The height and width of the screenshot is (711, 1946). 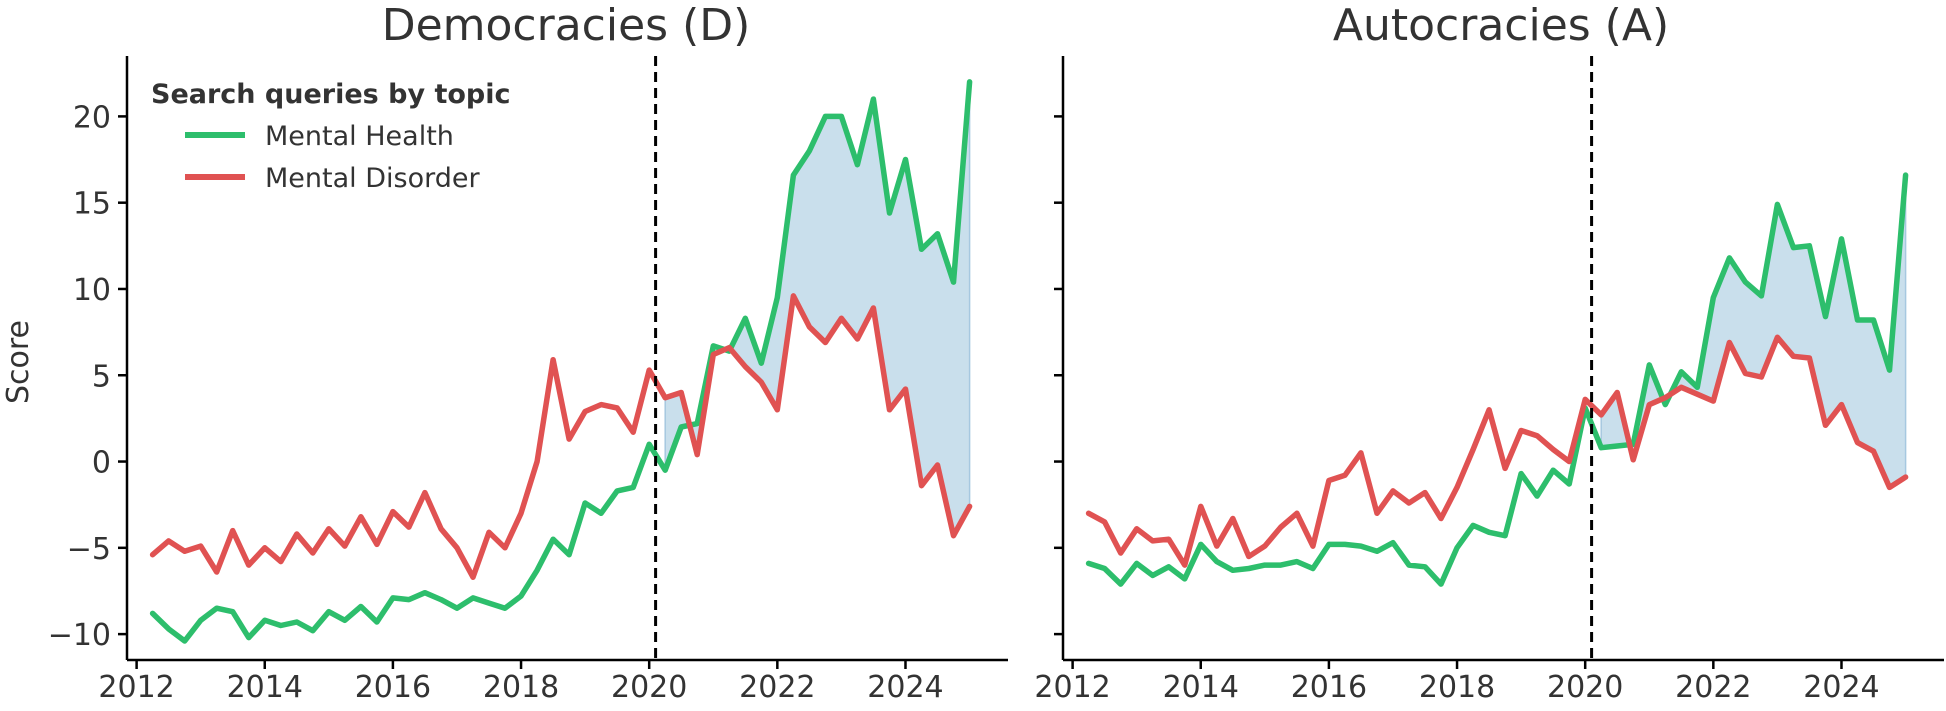 What do you see at coordinates (1501, 25) in the screenshot?
I see `panel-title-autocracies: Autocracies (A)` at bounding box center [1501, 25].